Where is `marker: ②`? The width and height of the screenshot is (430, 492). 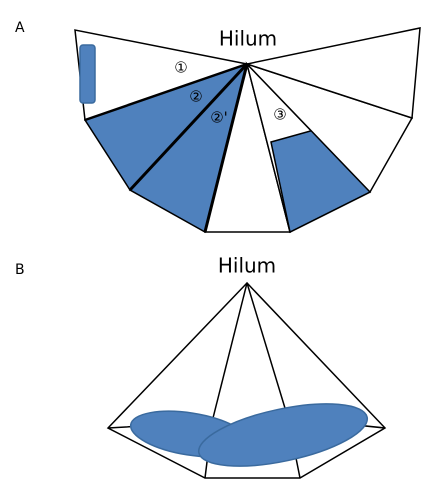 marker: ② is located at coordinates (195, 97).